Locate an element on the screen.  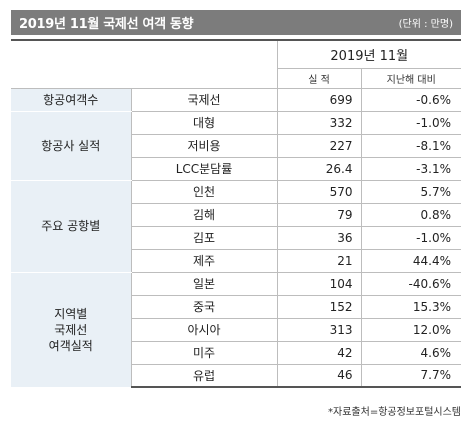
category-cell: 김해 is located at coordinates (204, 215).